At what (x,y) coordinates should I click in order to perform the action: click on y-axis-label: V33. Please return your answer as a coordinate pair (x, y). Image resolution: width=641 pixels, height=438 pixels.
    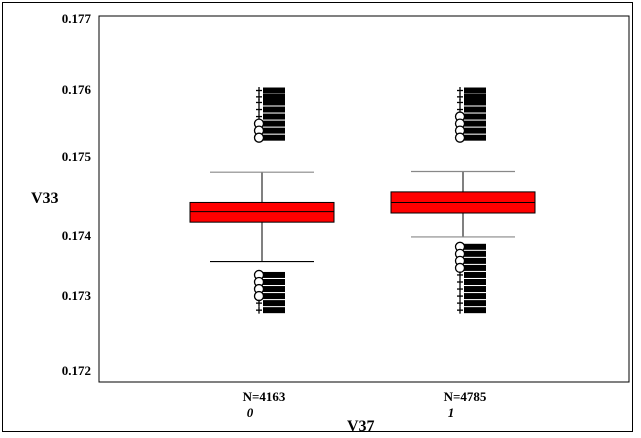
    Looking at the image, I should click on (45, 198).